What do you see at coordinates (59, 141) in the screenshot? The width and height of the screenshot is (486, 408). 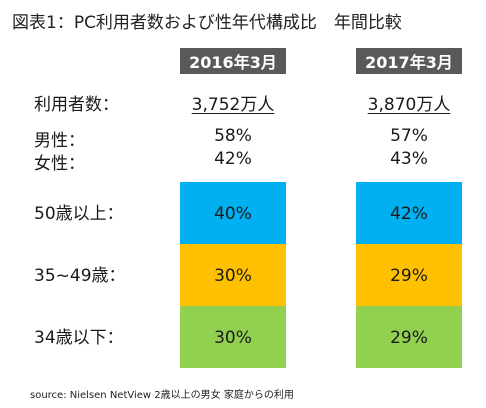 I see `male-label: 男性：` at bounding box center [59, 141].